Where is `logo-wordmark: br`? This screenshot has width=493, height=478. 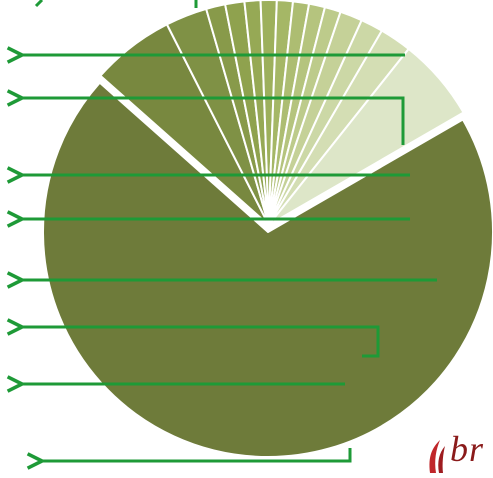 logo-wordmark: br is located at coordinates (467, 449).